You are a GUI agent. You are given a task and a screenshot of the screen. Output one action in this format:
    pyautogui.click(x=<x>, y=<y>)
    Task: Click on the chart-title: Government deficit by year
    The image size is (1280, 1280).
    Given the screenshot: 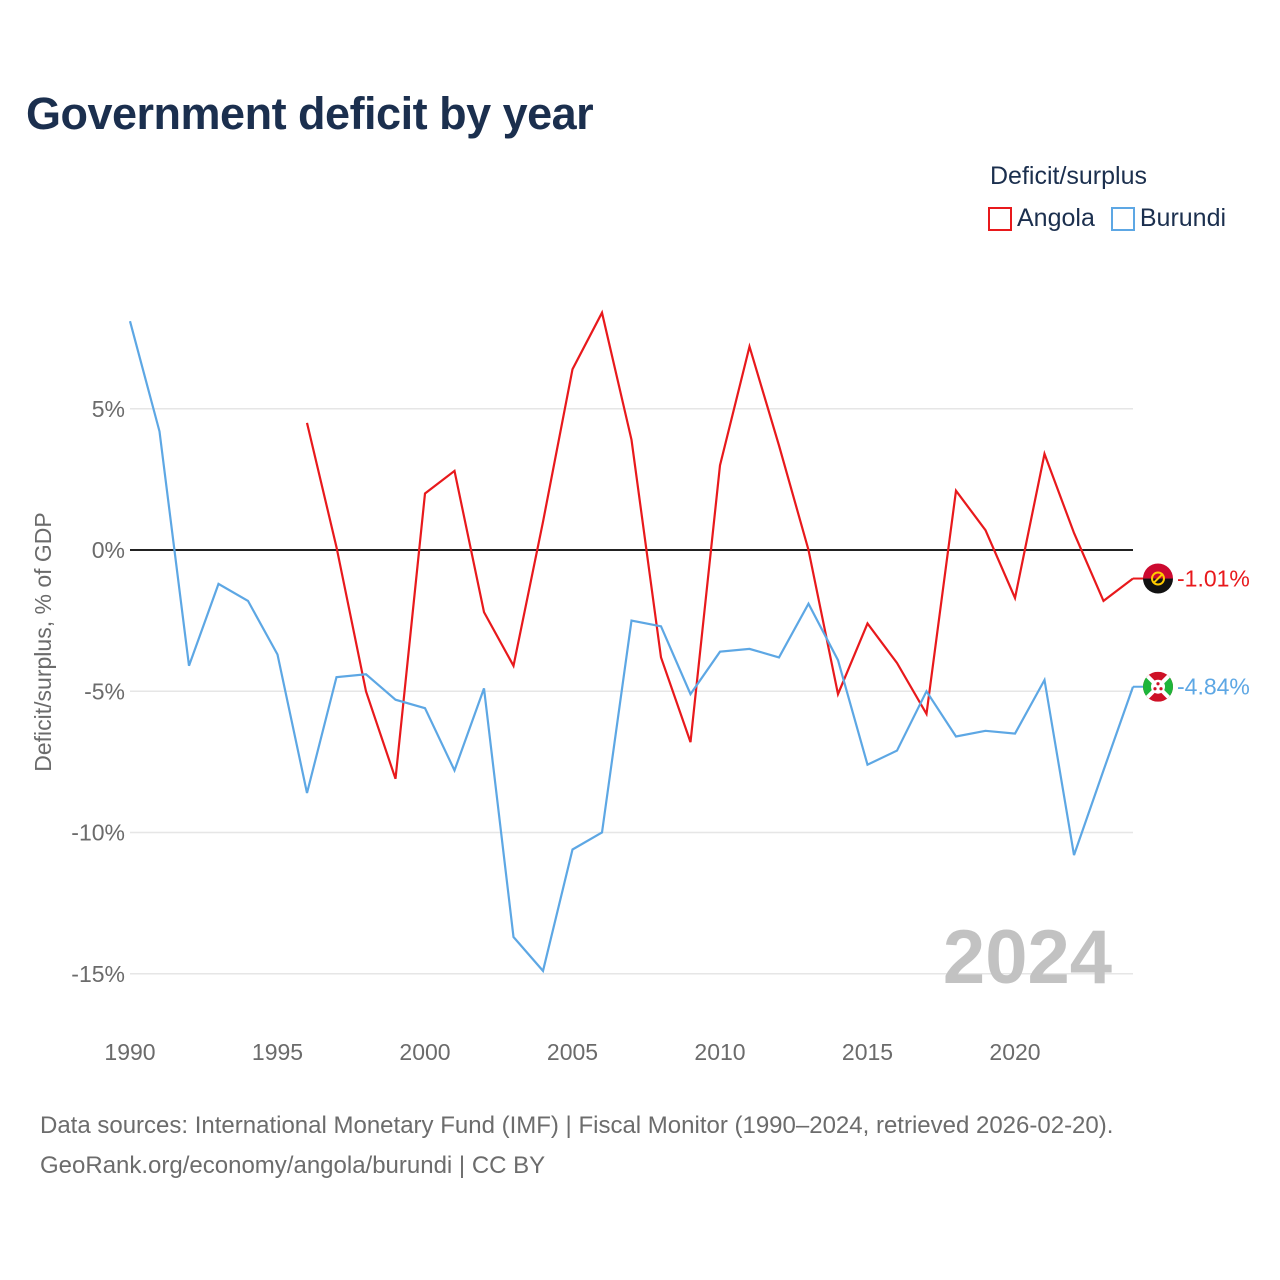 What is the action you would take?
    pyautogui.click(x=310, y=113)
    